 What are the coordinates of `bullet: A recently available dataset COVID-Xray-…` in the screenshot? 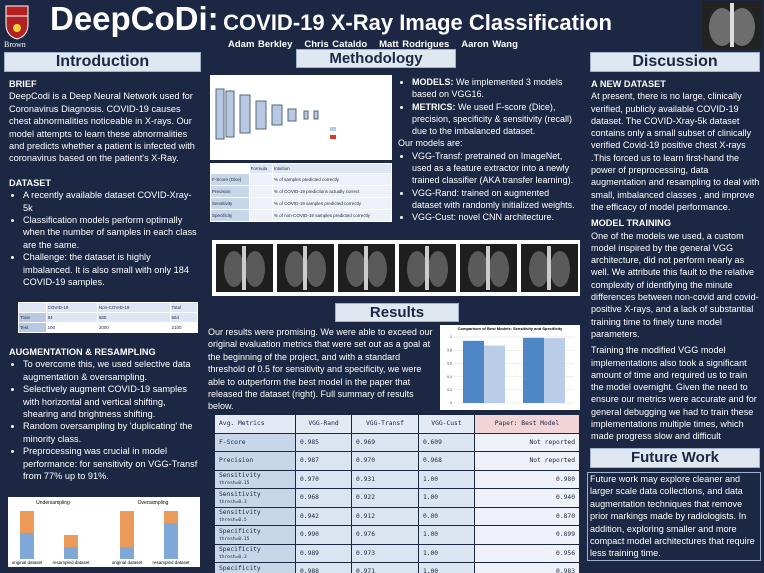 It's located at (112, 201).